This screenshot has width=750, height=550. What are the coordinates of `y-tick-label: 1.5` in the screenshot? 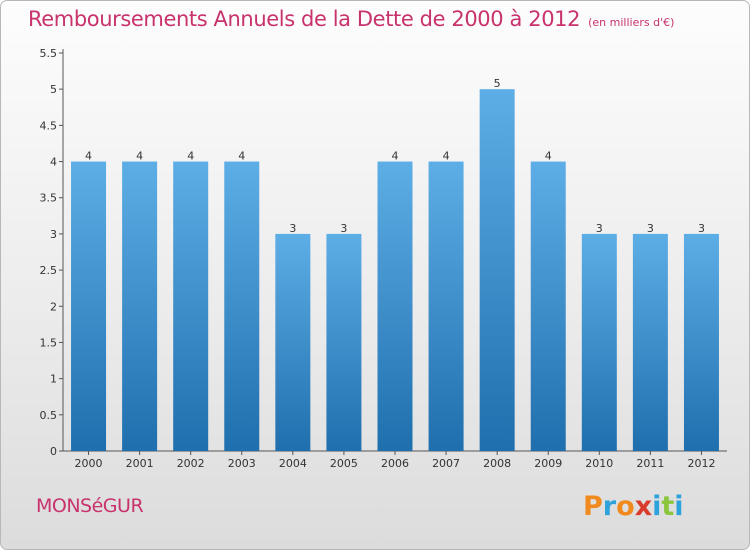 It's located at (49, 342).